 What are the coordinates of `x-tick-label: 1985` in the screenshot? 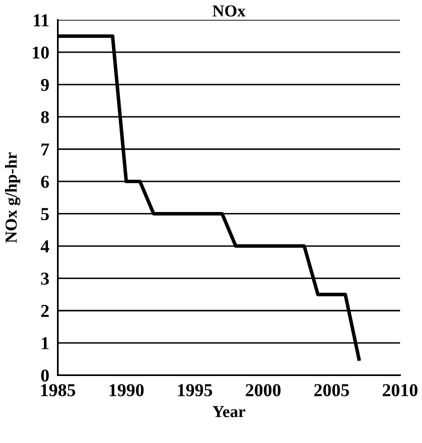 It's located at (58, 390).